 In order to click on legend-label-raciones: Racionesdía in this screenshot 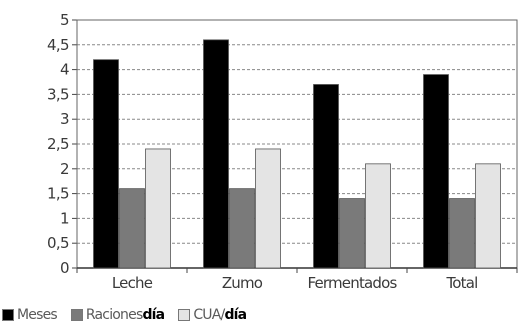, I will do `click(125, 315)`.